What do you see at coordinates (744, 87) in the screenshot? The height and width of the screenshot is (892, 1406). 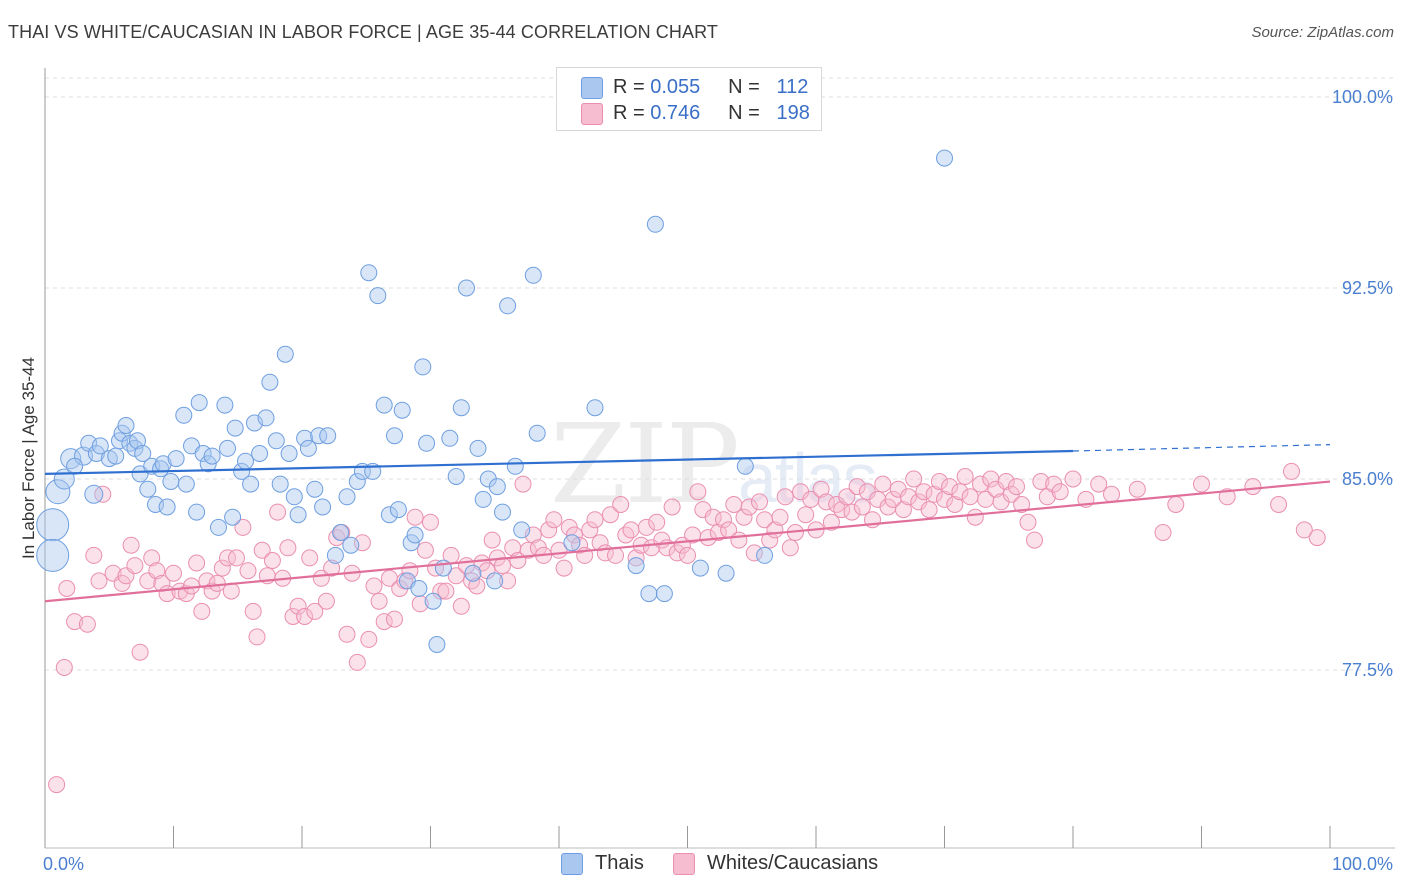 I see `legend-n-label: N =` at bounding box center [744, 87].